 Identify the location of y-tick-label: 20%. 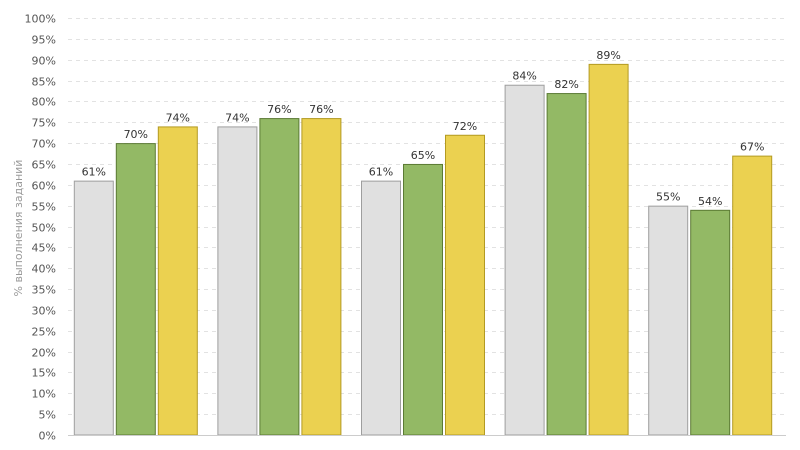
(44, 353).